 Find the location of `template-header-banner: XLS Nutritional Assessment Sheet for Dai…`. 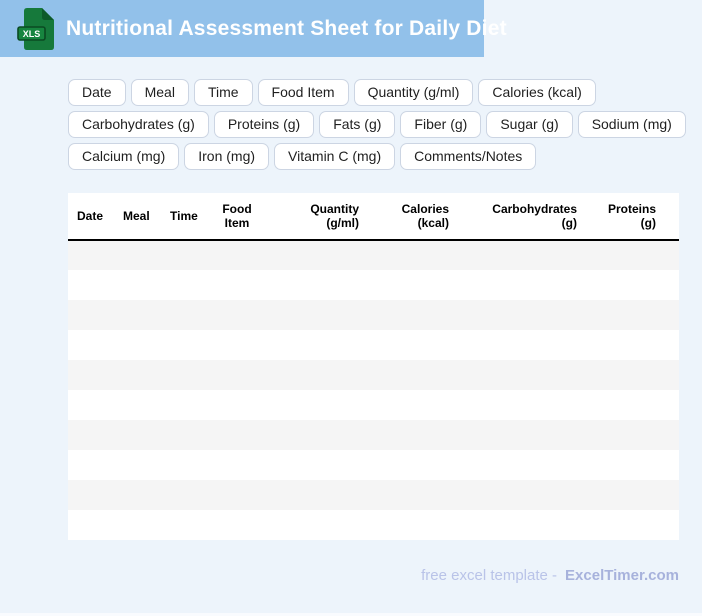

template-header-banner: XLS Nutritional Assessment Sheet for Dai… is located at coordinates (253, 28).